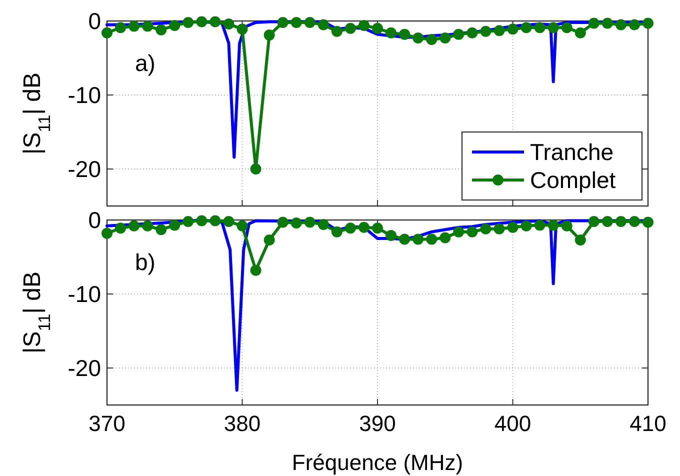  I want to click on legend-label: Tranche, so click(572, 152).